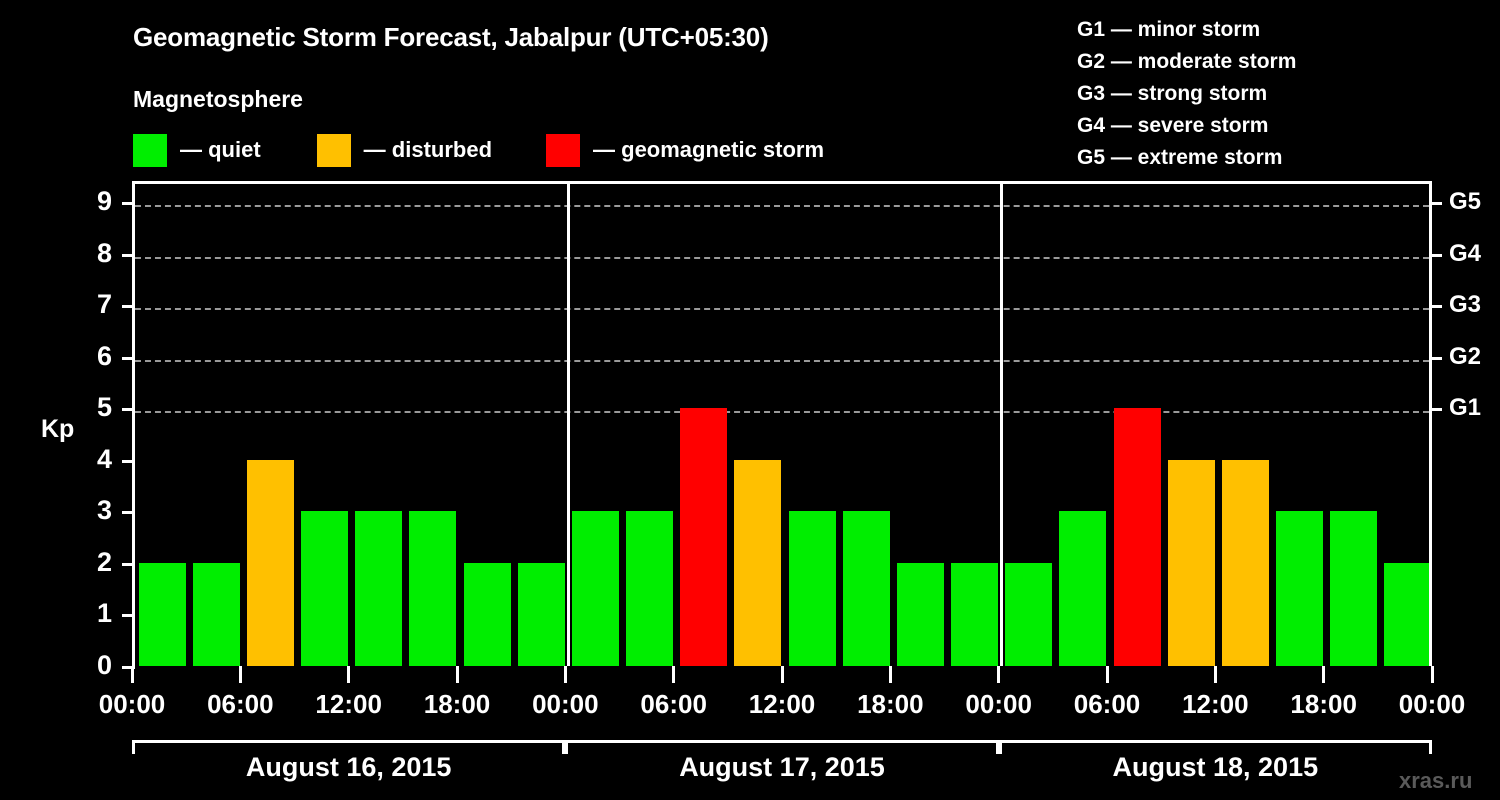  Describe the element at coordinates (104, 201) in the screenshot. I see `y-tick-label-9: 9` at that location.